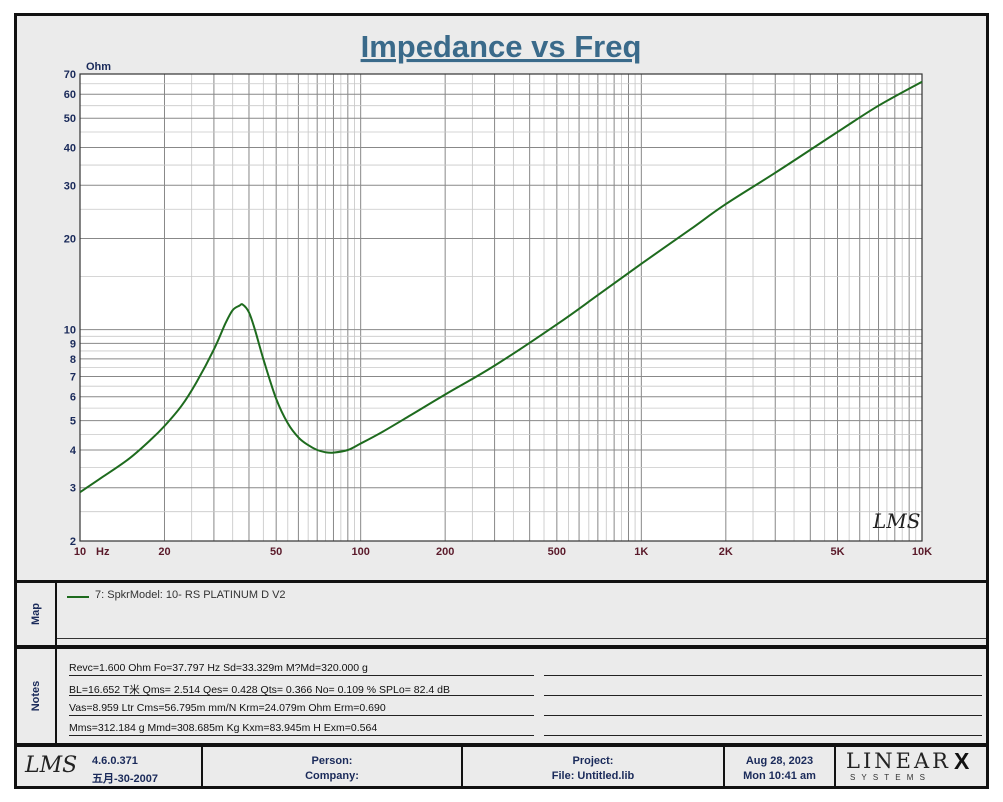 This screenshot has height=802, width=1003. What do you see at coordinates (73, 422) in the screenshot?
I see `y-tick-label: 5` at bounding box center [73, 422].